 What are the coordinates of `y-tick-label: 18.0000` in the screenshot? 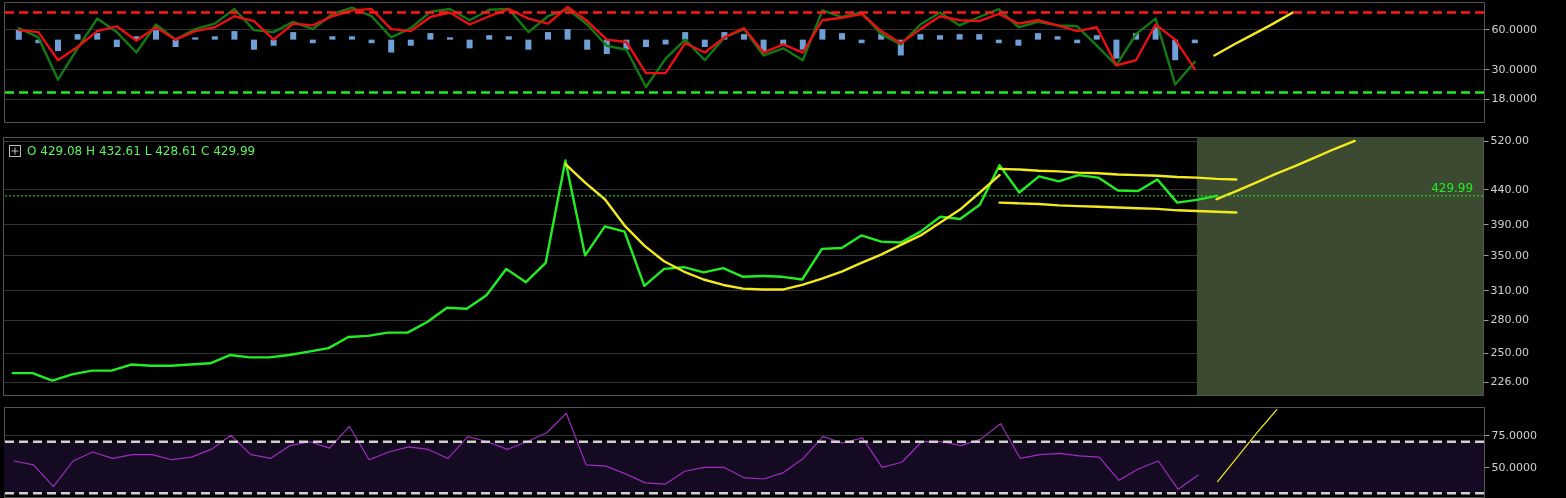 It's located at (1514, 99).